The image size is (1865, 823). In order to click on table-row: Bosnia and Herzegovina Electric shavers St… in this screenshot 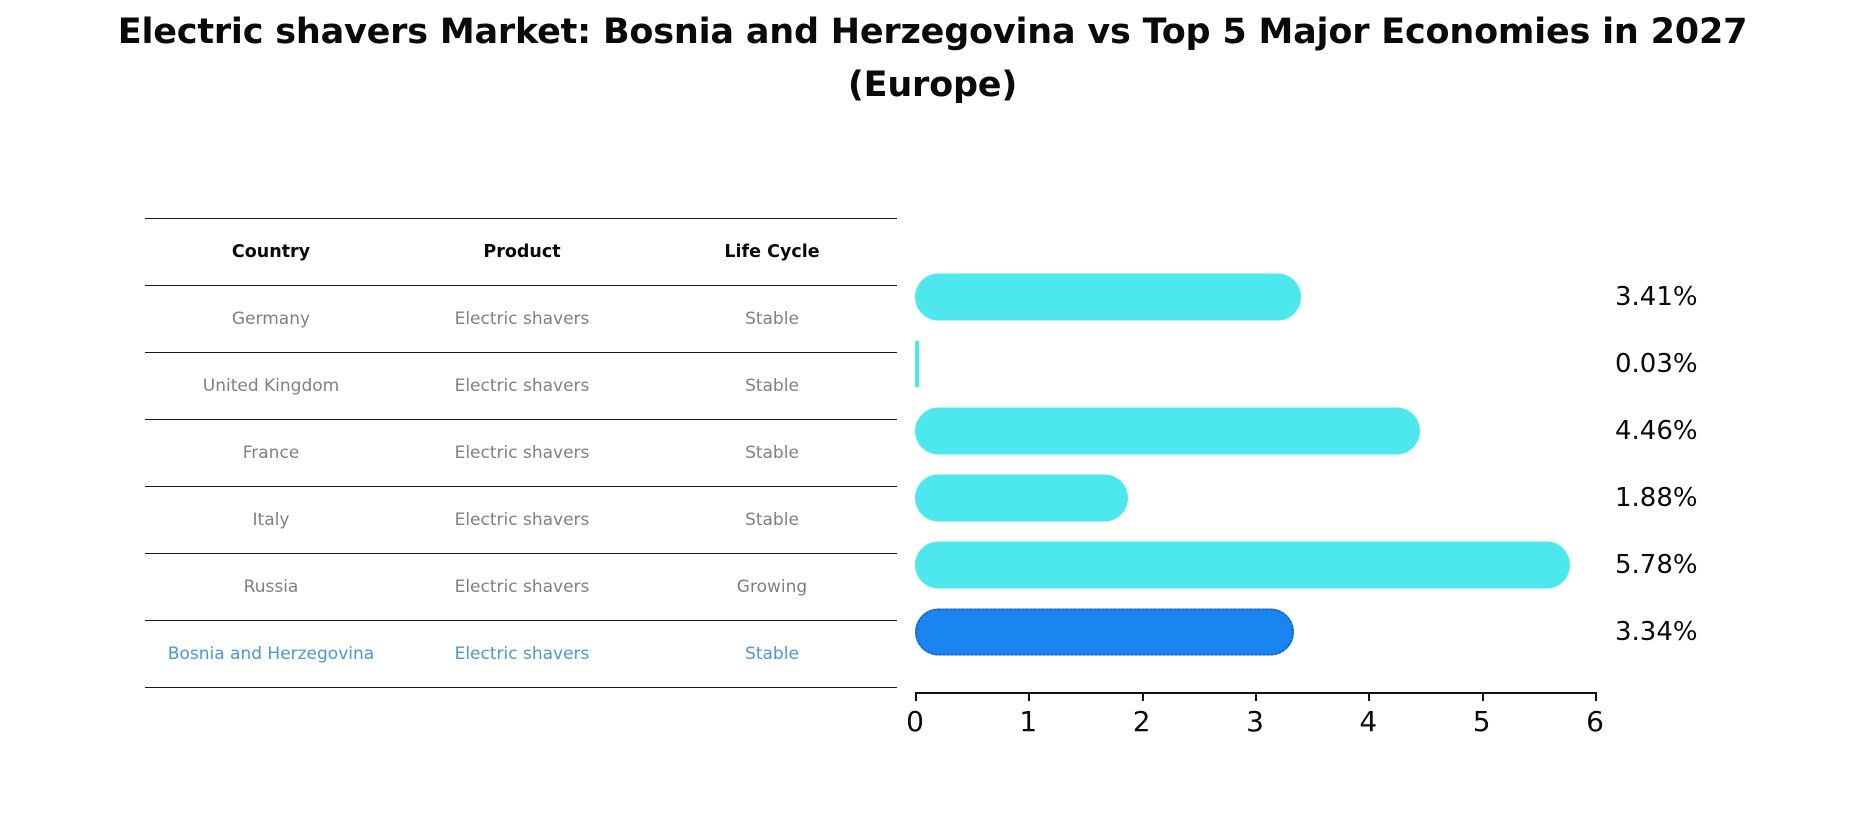, I will do `click(521, 653)`.